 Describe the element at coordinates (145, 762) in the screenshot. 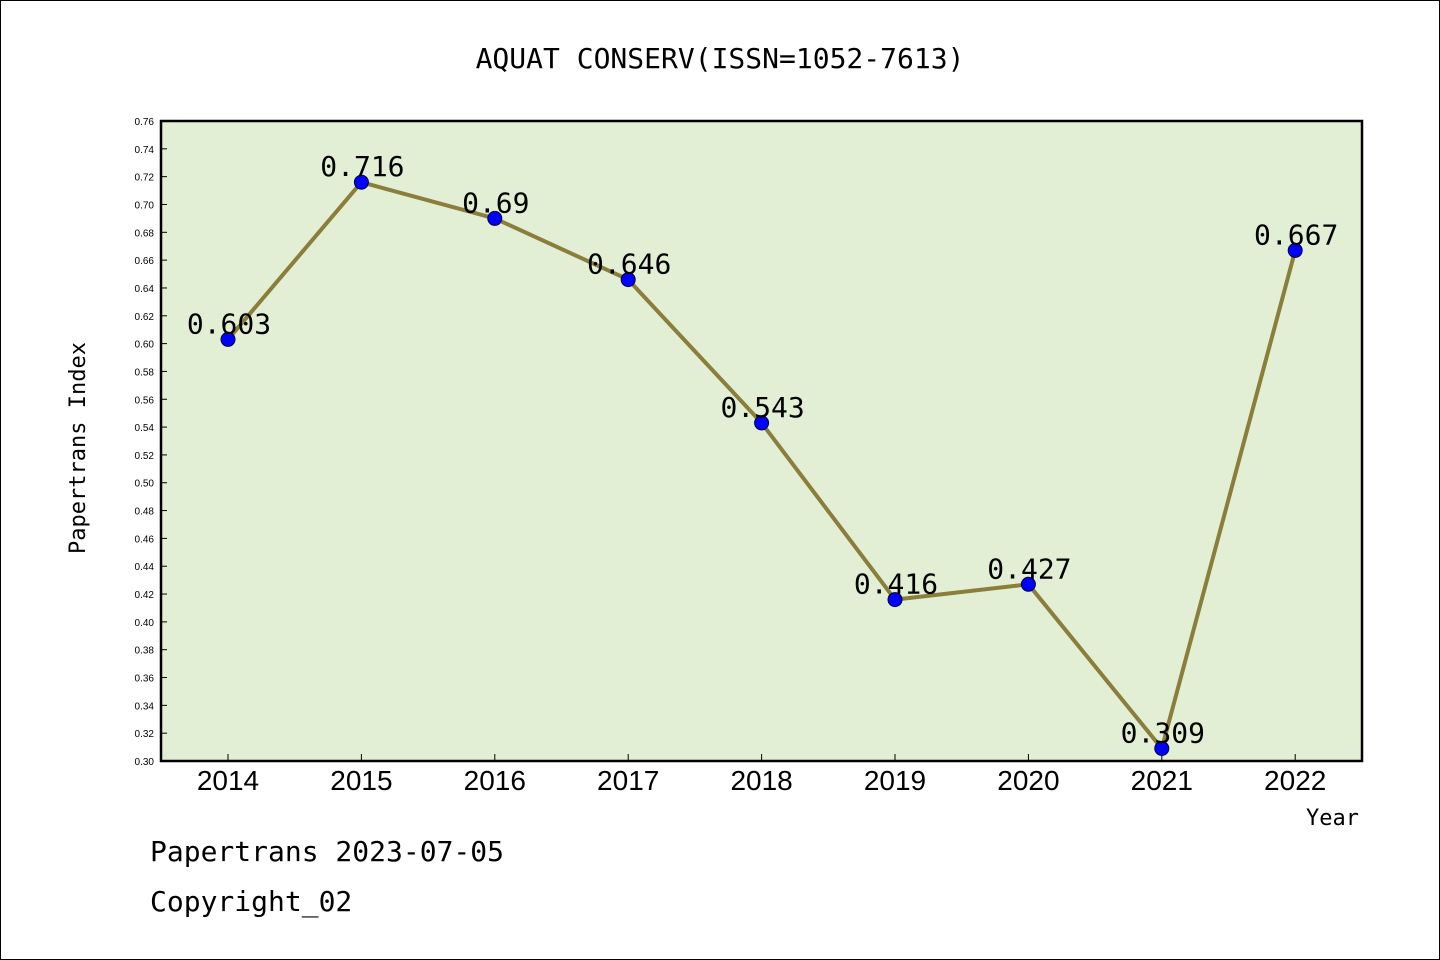

I see `y-tick-label: 0.30` at that location.